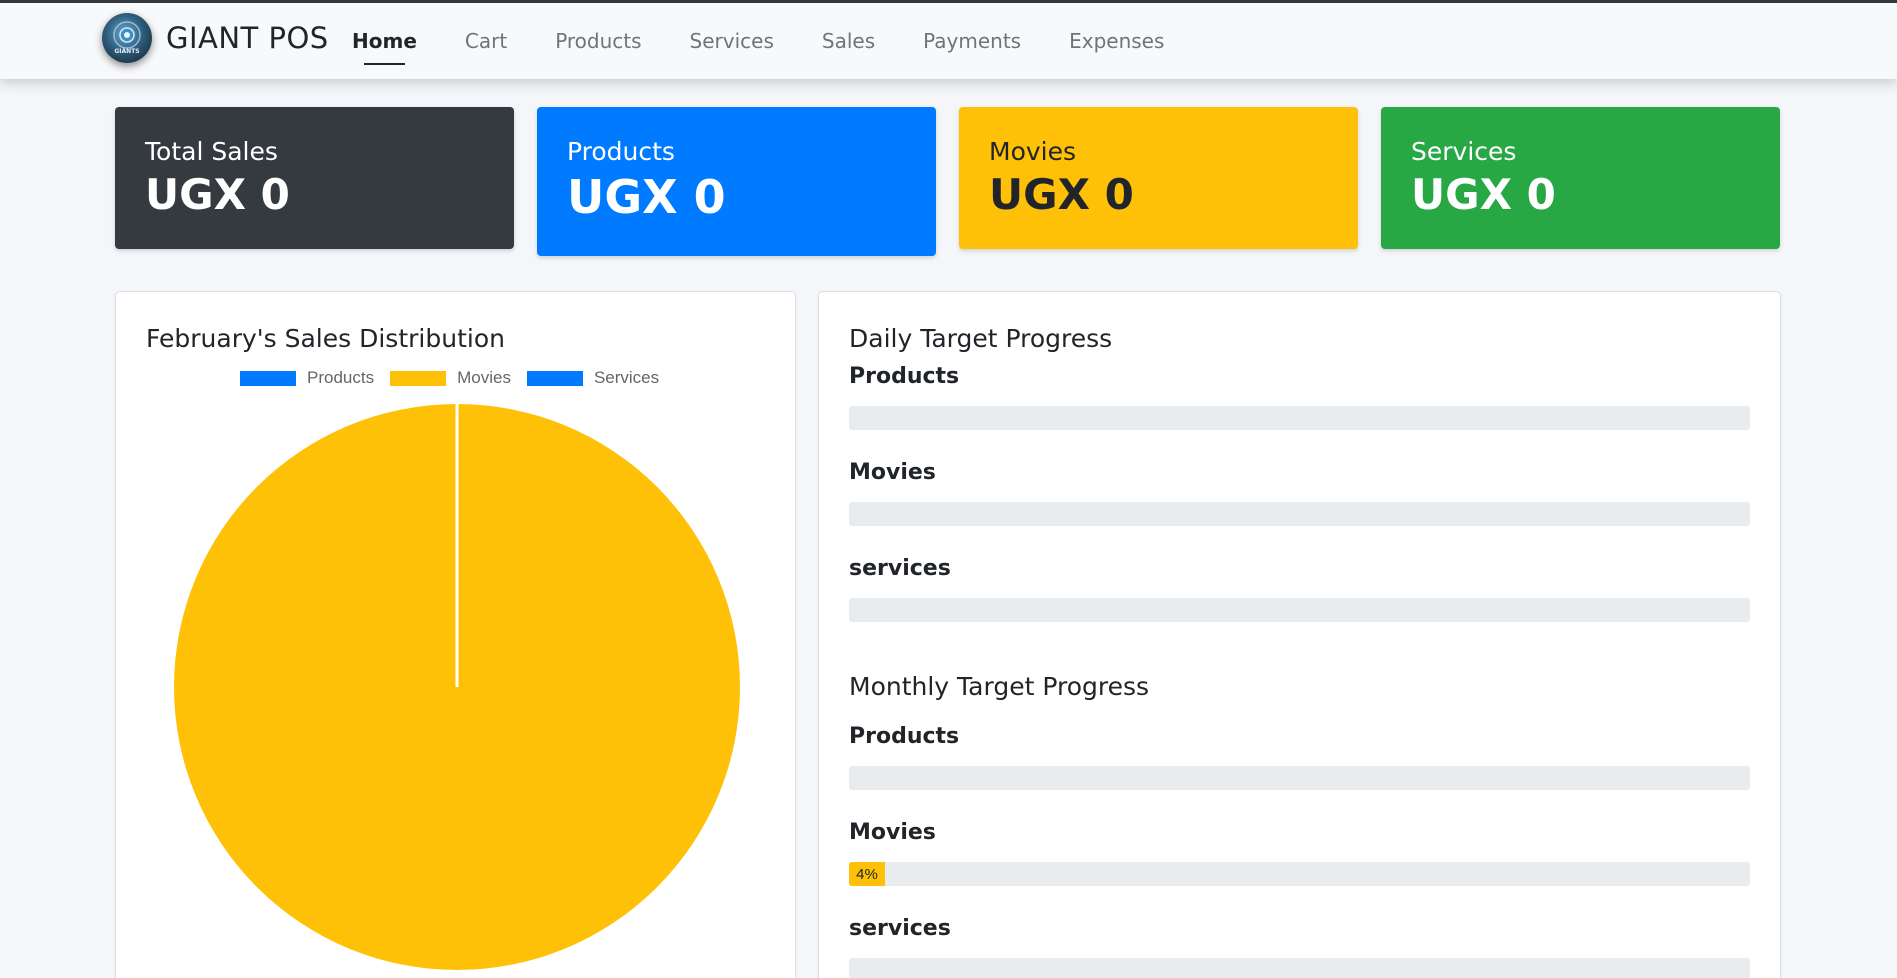  I want to click on top-border, so click(948, 1).